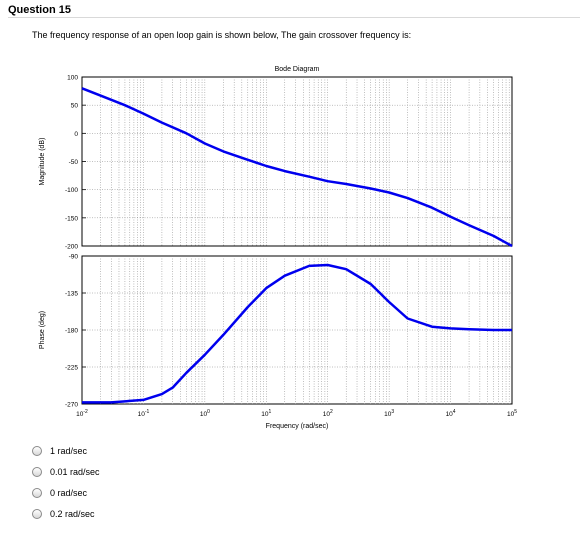 This screenshot has width=584, height=542. What do you see at coordinates (71, 405) in the screenshot?
I see `phase-y-tick-label: -270` at bounding box center [71, 405].